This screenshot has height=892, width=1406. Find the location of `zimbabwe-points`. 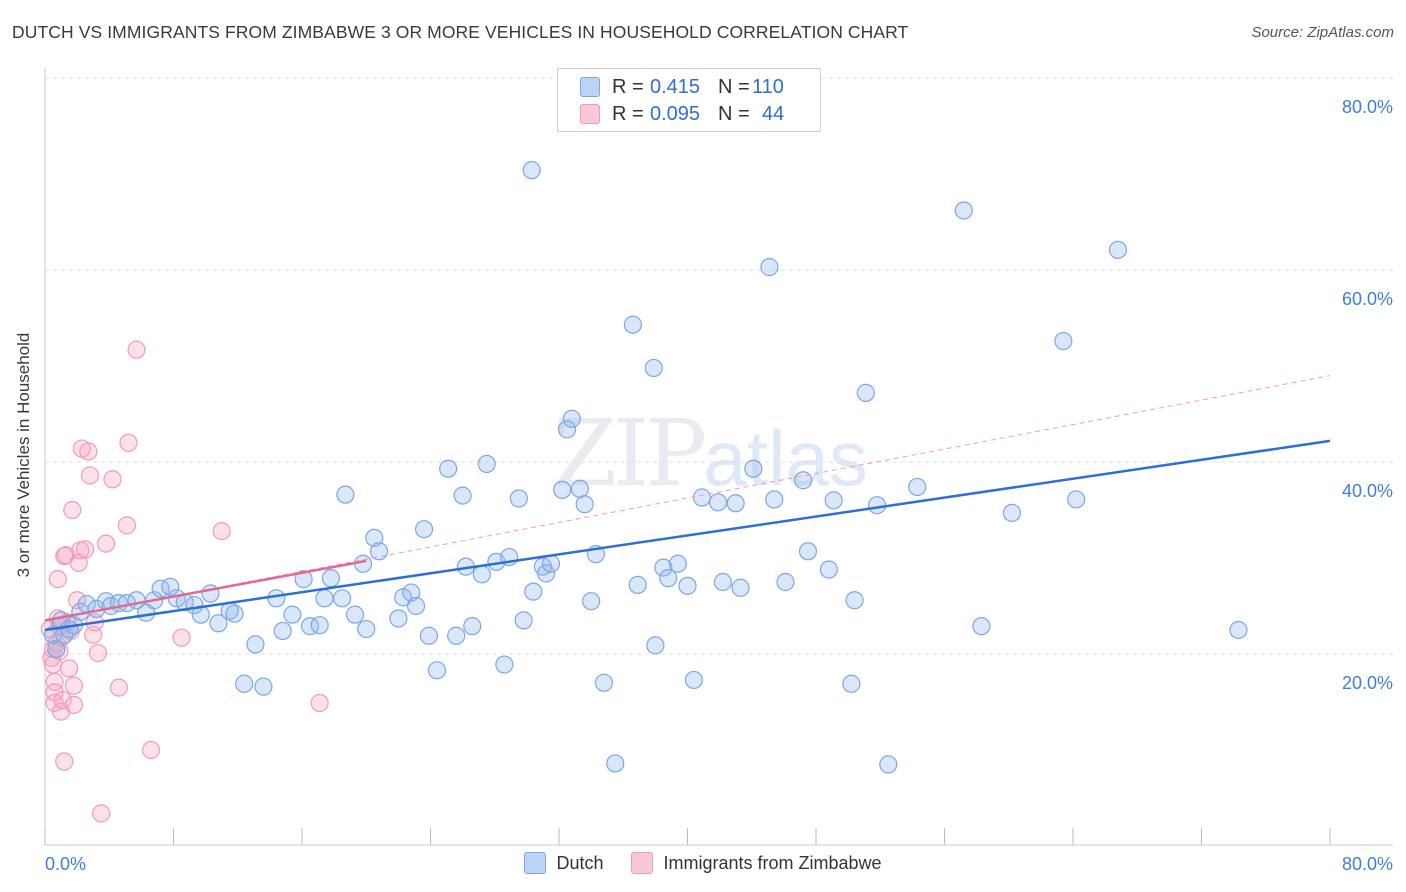

zimbabwe-points is located at coordinates (184, 581).